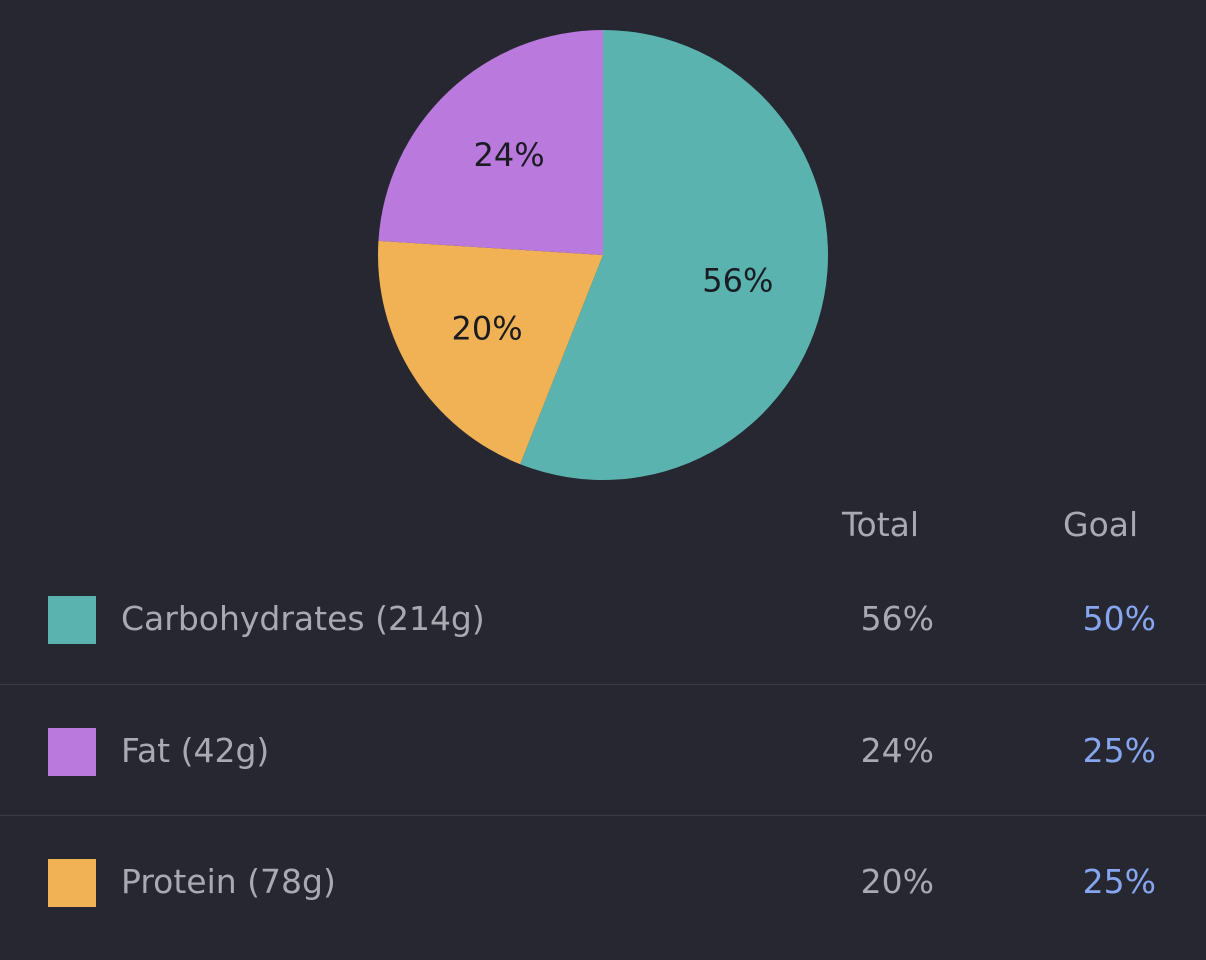 This screenshot has width=1206, height=960. I want to click on macro-row-carbohydrates: Carbohydrates (214g) 56% 50%, so click(603, 620).